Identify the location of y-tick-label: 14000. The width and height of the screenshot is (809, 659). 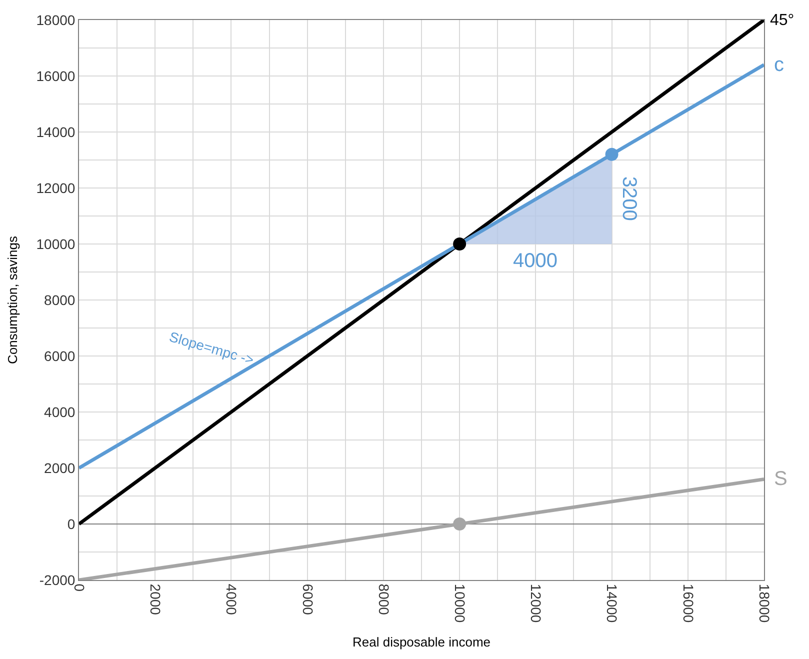
(56, 132).